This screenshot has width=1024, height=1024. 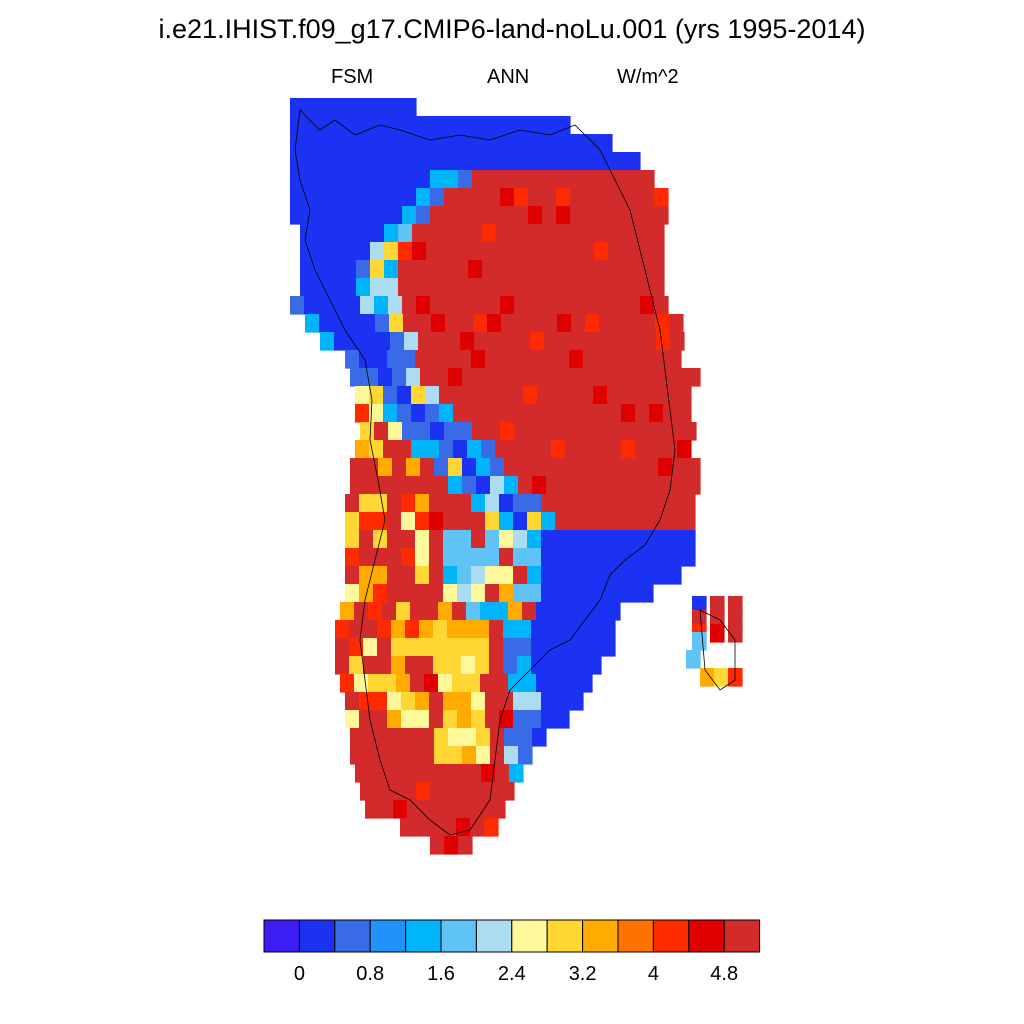 What do you see at coordinates (370, 974) in the screenshot?
I see `colorbar-tick-label: 0.8` at bounding box center [370, 974].